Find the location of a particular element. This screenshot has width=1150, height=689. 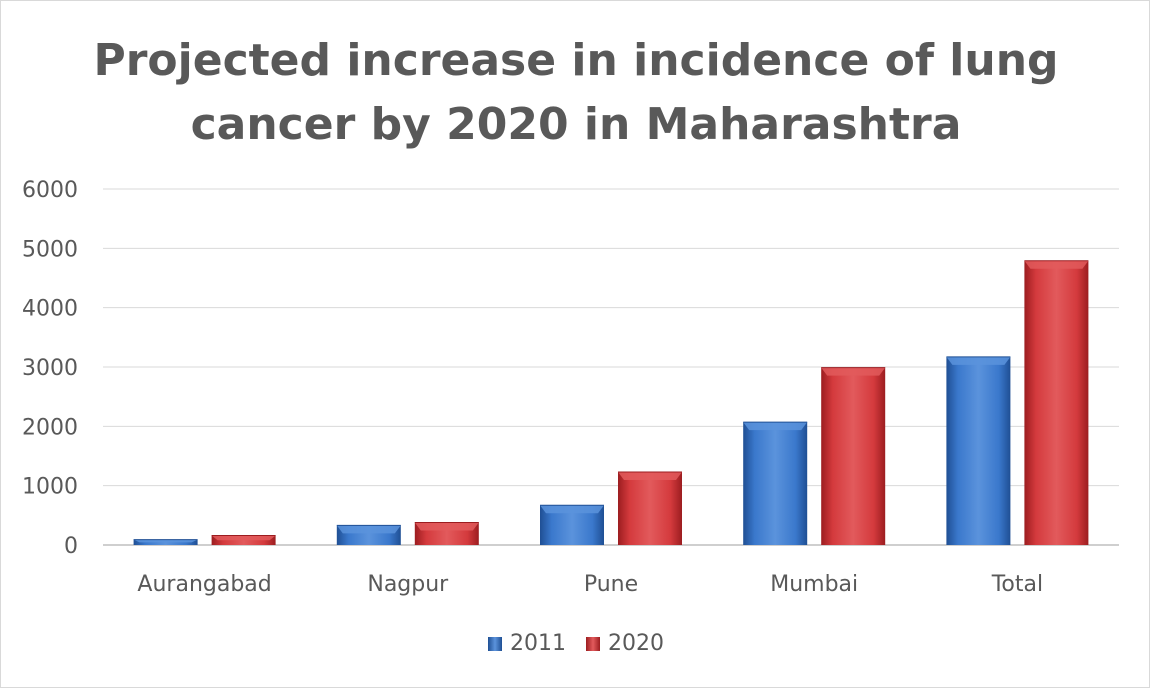

legend-label-2020: 2020 is located at coordinates (636, 643).